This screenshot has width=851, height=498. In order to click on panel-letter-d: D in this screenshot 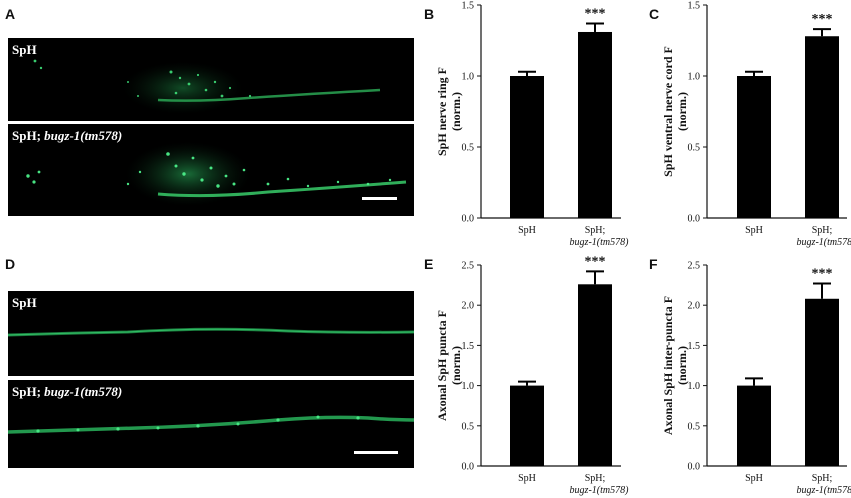, I will do `click(10, 264)`.